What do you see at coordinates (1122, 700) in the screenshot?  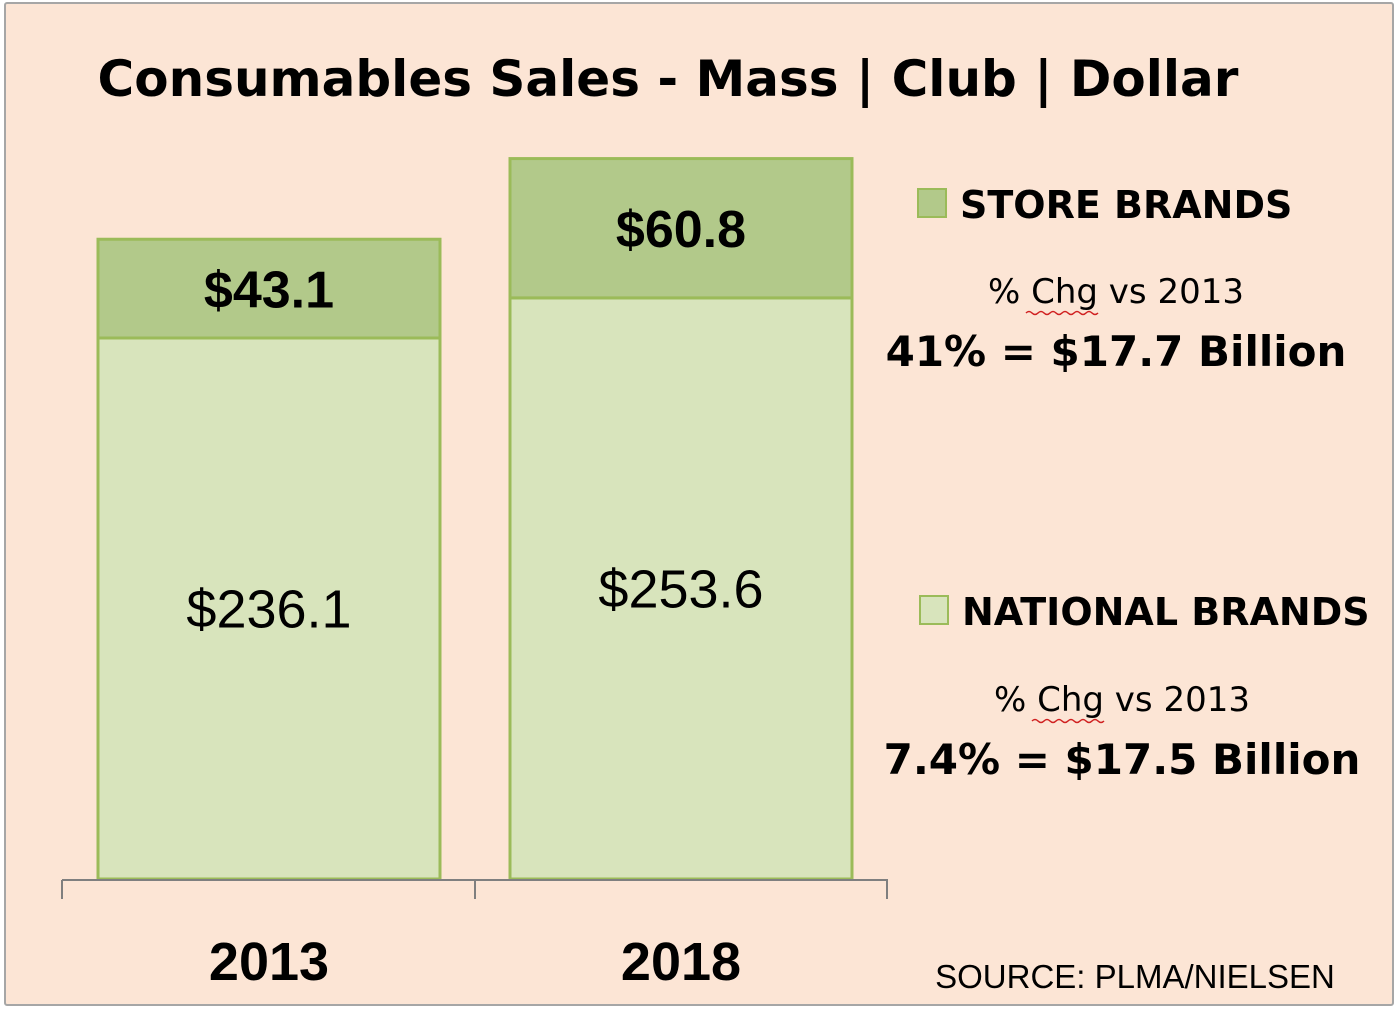 I see `national-brands-change-caption: % Chg vs 2013` at bounding box center [1122, 700].